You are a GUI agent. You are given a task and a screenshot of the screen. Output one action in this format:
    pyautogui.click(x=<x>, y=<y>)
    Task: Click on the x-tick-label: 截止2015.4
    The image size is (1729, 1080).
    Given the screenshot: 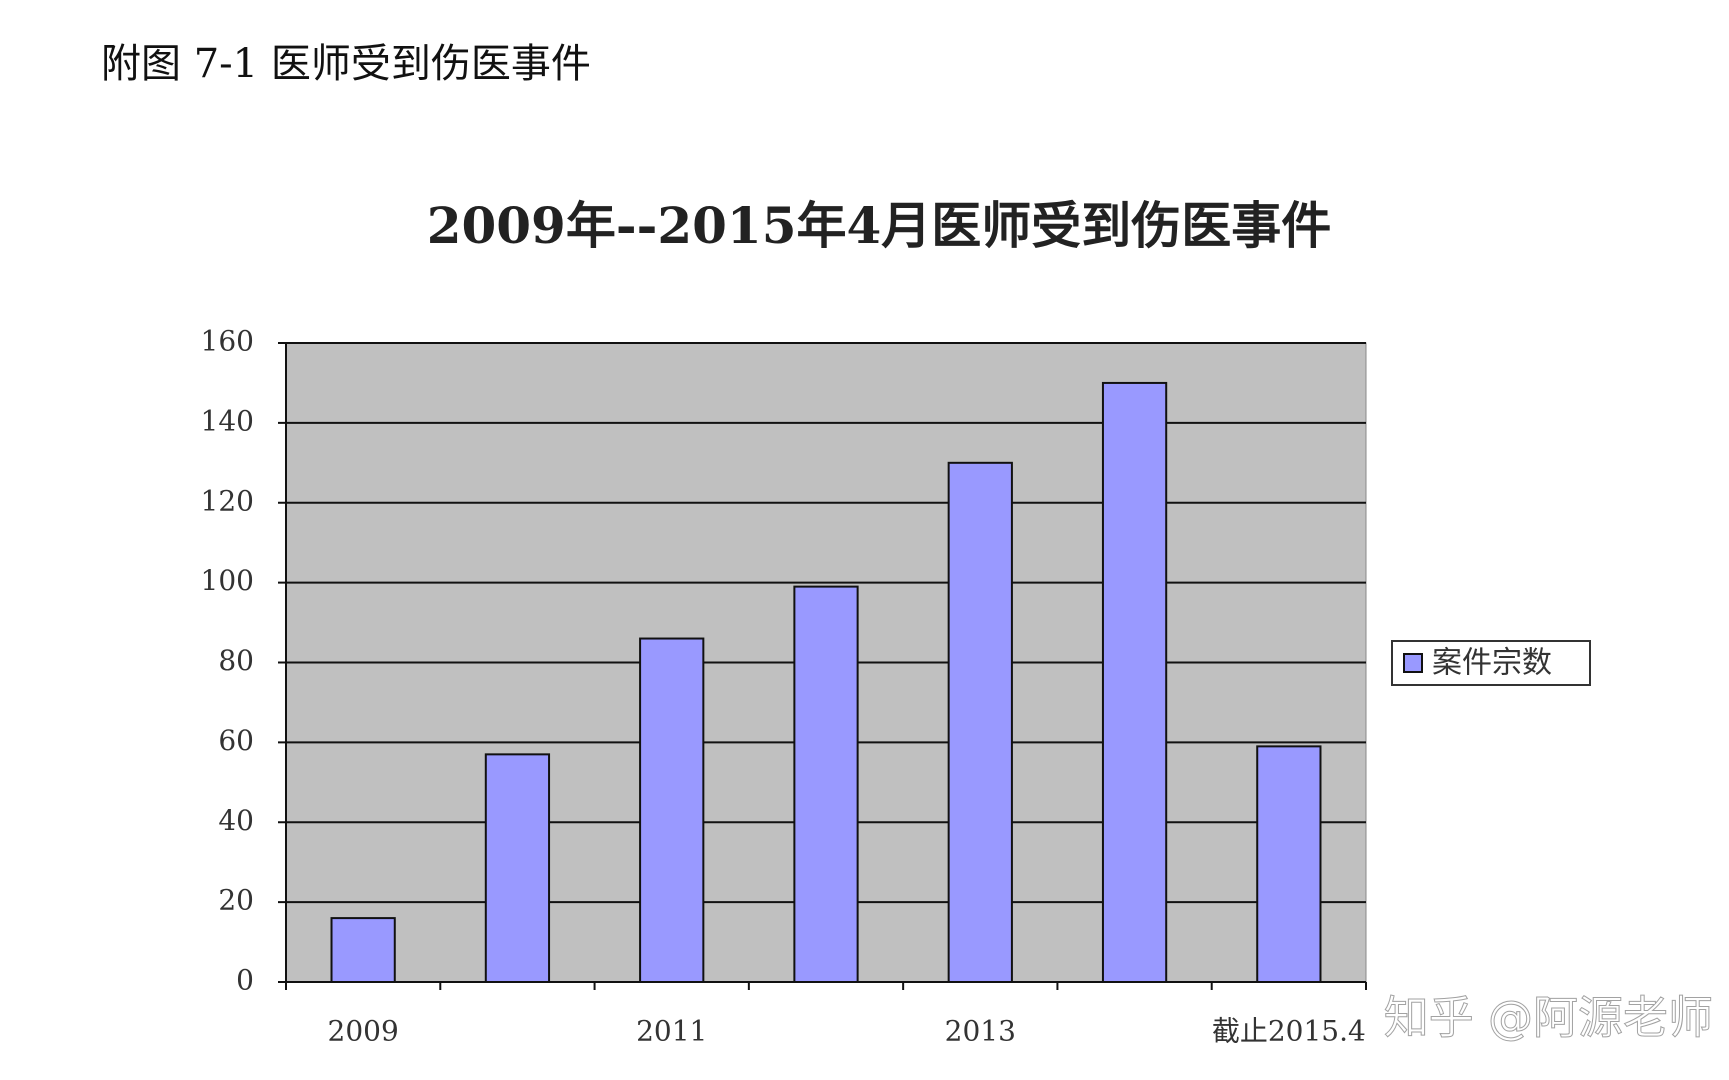 What is the action you would take?
    pyautogui.click(x=1289, y=1031)
    